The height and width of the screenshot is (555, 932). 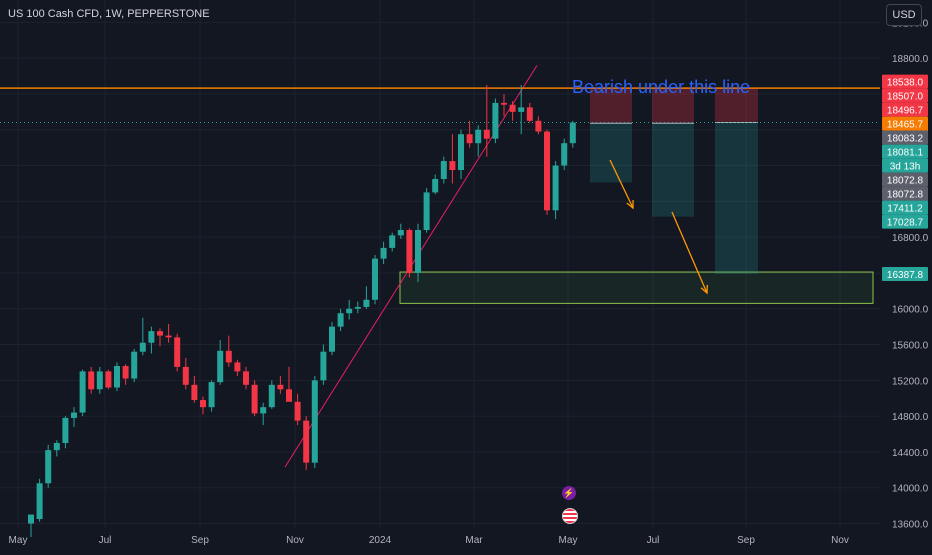 What do you see at coordinates (295, 540) in the screenshot?
I see `x-tick-label: Nov` at bounding box center [295, 540].